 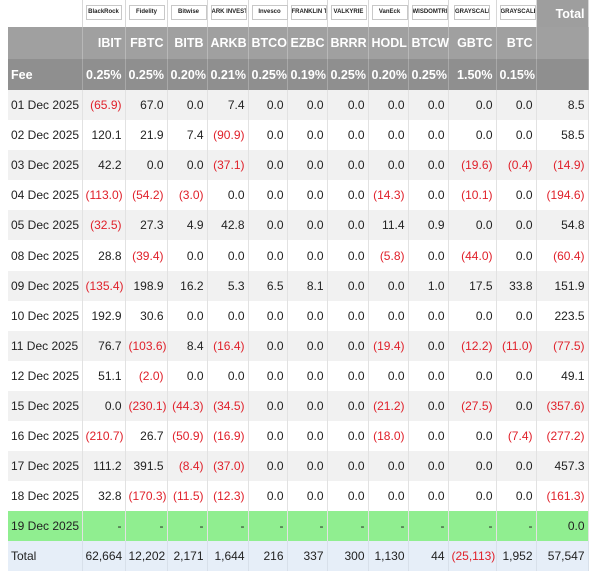 What do you see at coordinates (388, 436) in the screenshot?
I see `flow-cell: (18.0)` at bounding box center [388, 436].